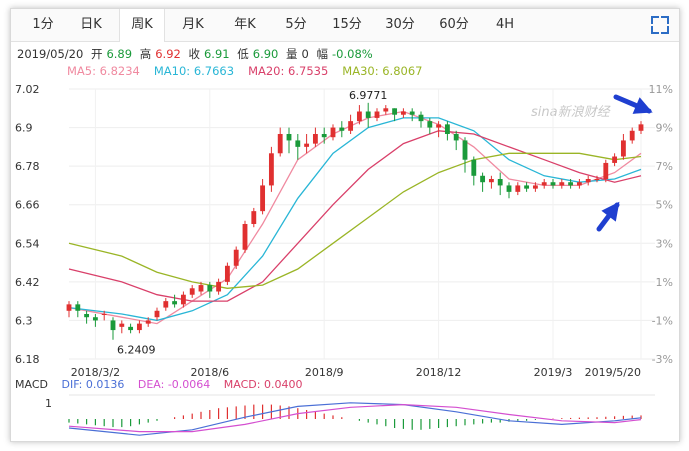 Image resolution: width=689 pixels, height=451 pixels. Describe the element at coordinates (168, 54) in the screenshot. I see `high-value: 6.92` at that location.